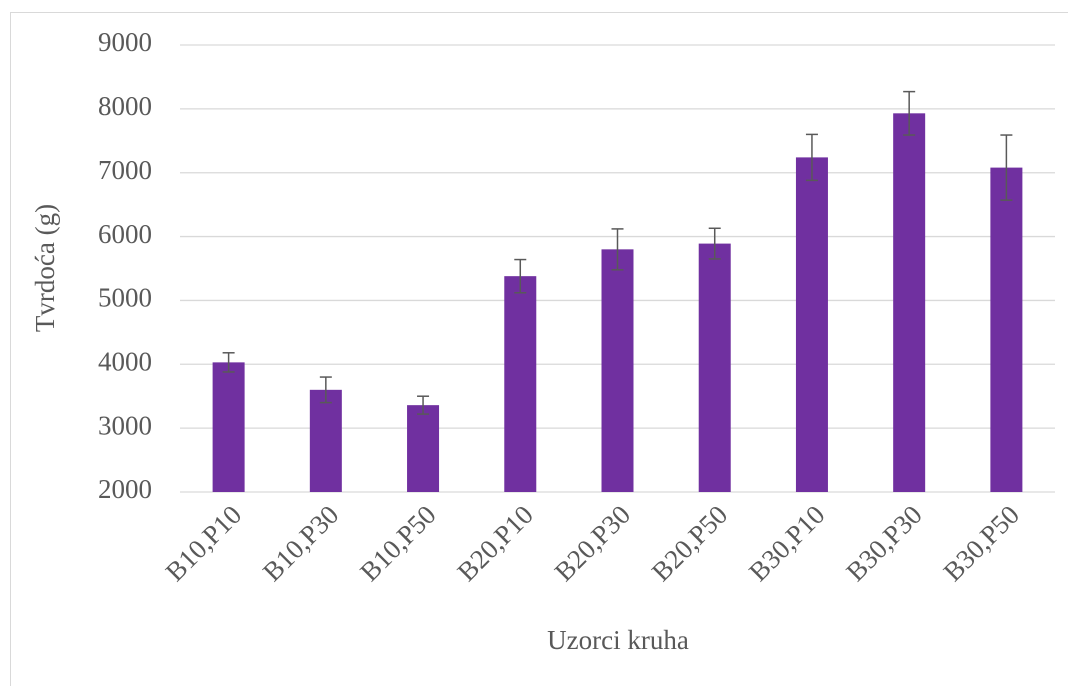  What do you see at coordinates (125, 425) in the screenshot?
I see `y-tick-label: 3000` at bounding box center [125, 425].